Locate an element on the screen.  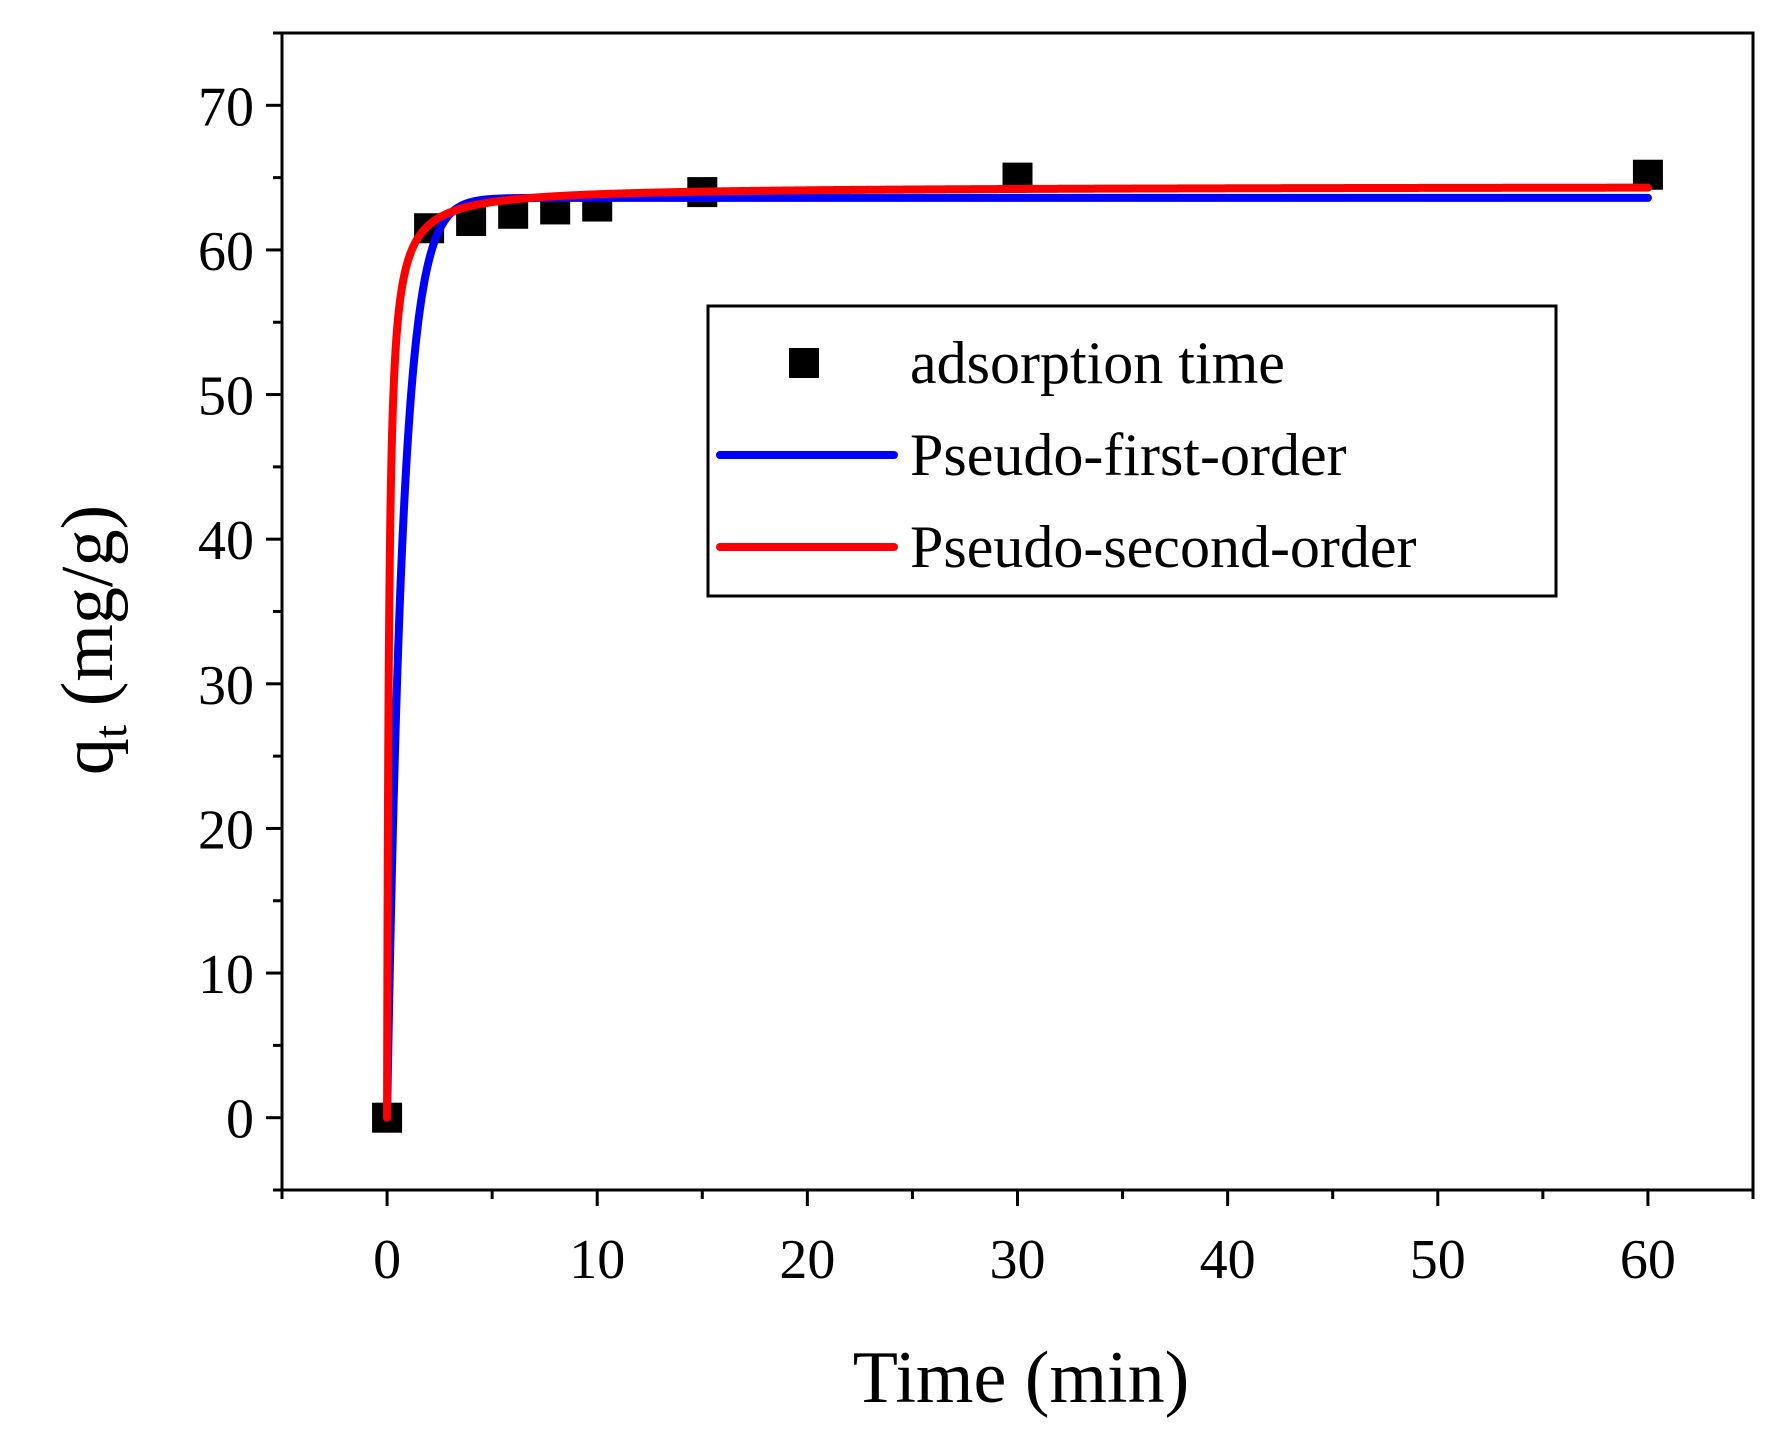
y-axis-title-main: q is located at coordinates (88, 756).